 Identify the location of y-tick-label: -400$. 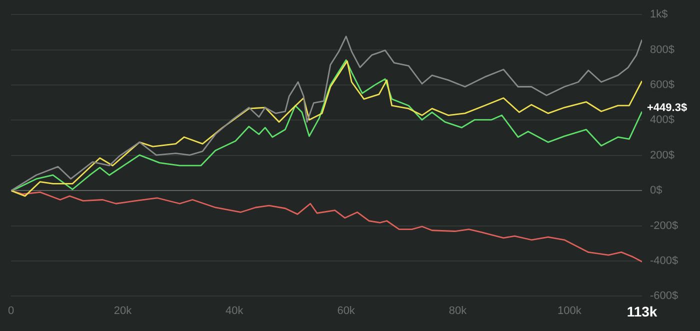
(664, 261).